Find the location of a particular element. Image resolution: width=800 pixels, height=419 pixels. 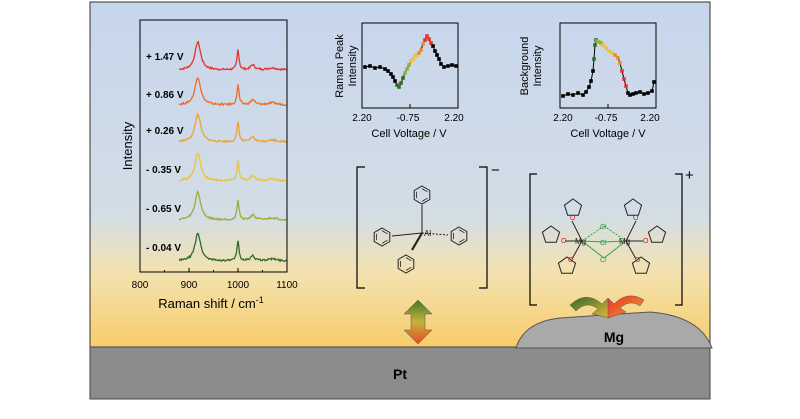

spectra-y-axis-title: Intensity is located at coordinates (127, 145).